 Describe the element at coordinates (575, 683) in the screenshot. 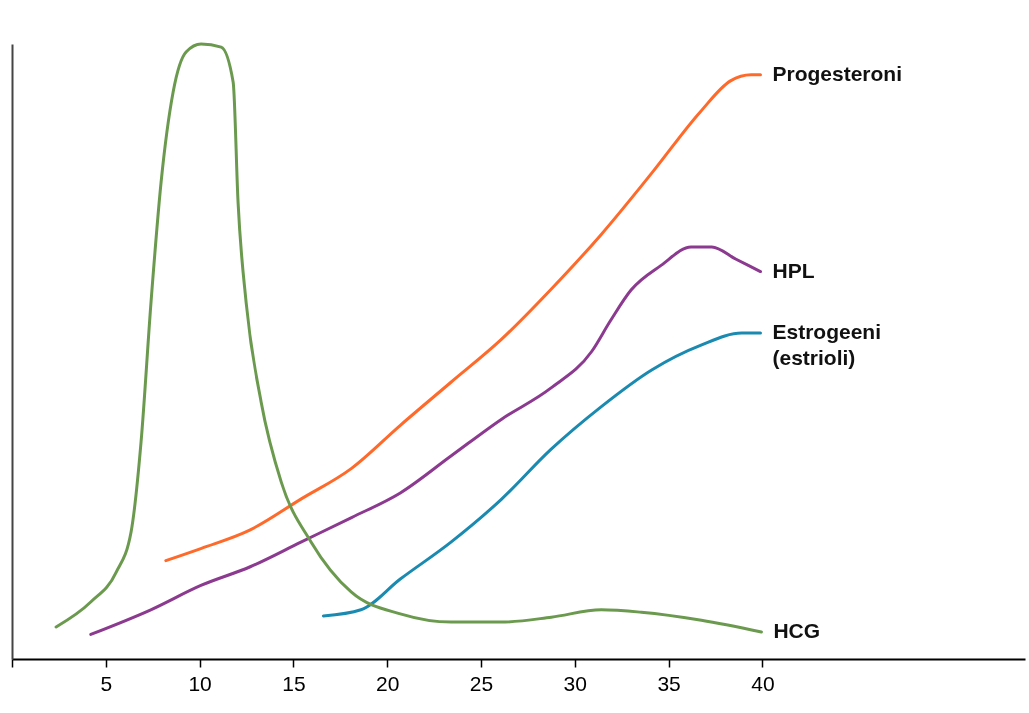

I see `x-tick-label: 30` at that location.